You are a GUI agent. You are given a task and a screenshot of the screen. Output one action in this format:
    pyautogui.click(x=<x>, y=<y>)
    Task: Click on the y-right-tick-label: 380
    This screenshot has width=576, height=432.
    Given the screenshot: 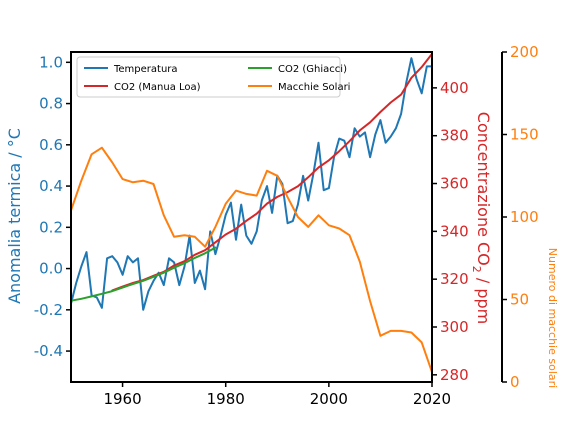 What is the action you would take?
    pyautogui.click(x=454, y=136)
    